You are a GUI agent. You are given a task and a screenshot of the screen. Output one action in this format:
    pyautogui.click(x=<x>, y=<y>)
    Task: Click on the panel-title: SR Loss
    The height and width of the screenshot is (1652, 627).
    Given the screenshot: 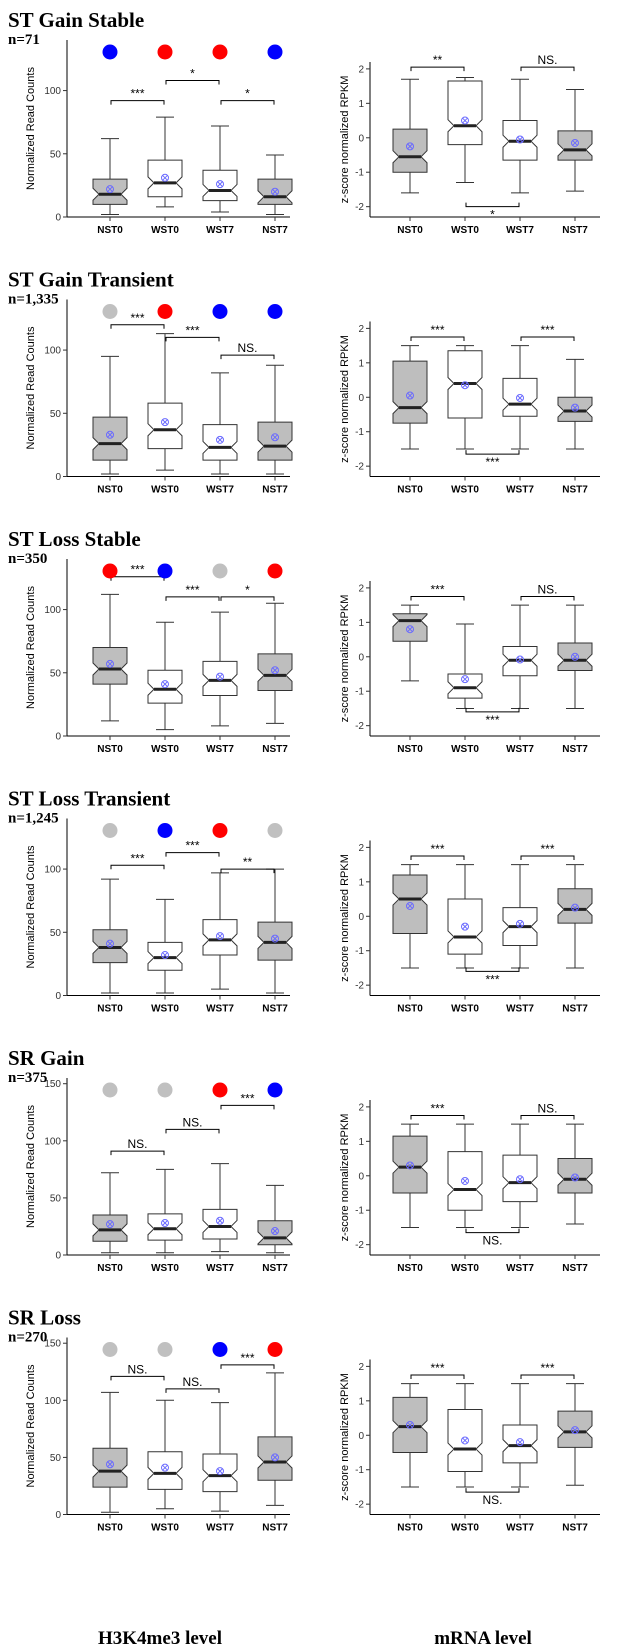 What is the action you would take?
    pyautogui.click(x=44, y=1318)
    